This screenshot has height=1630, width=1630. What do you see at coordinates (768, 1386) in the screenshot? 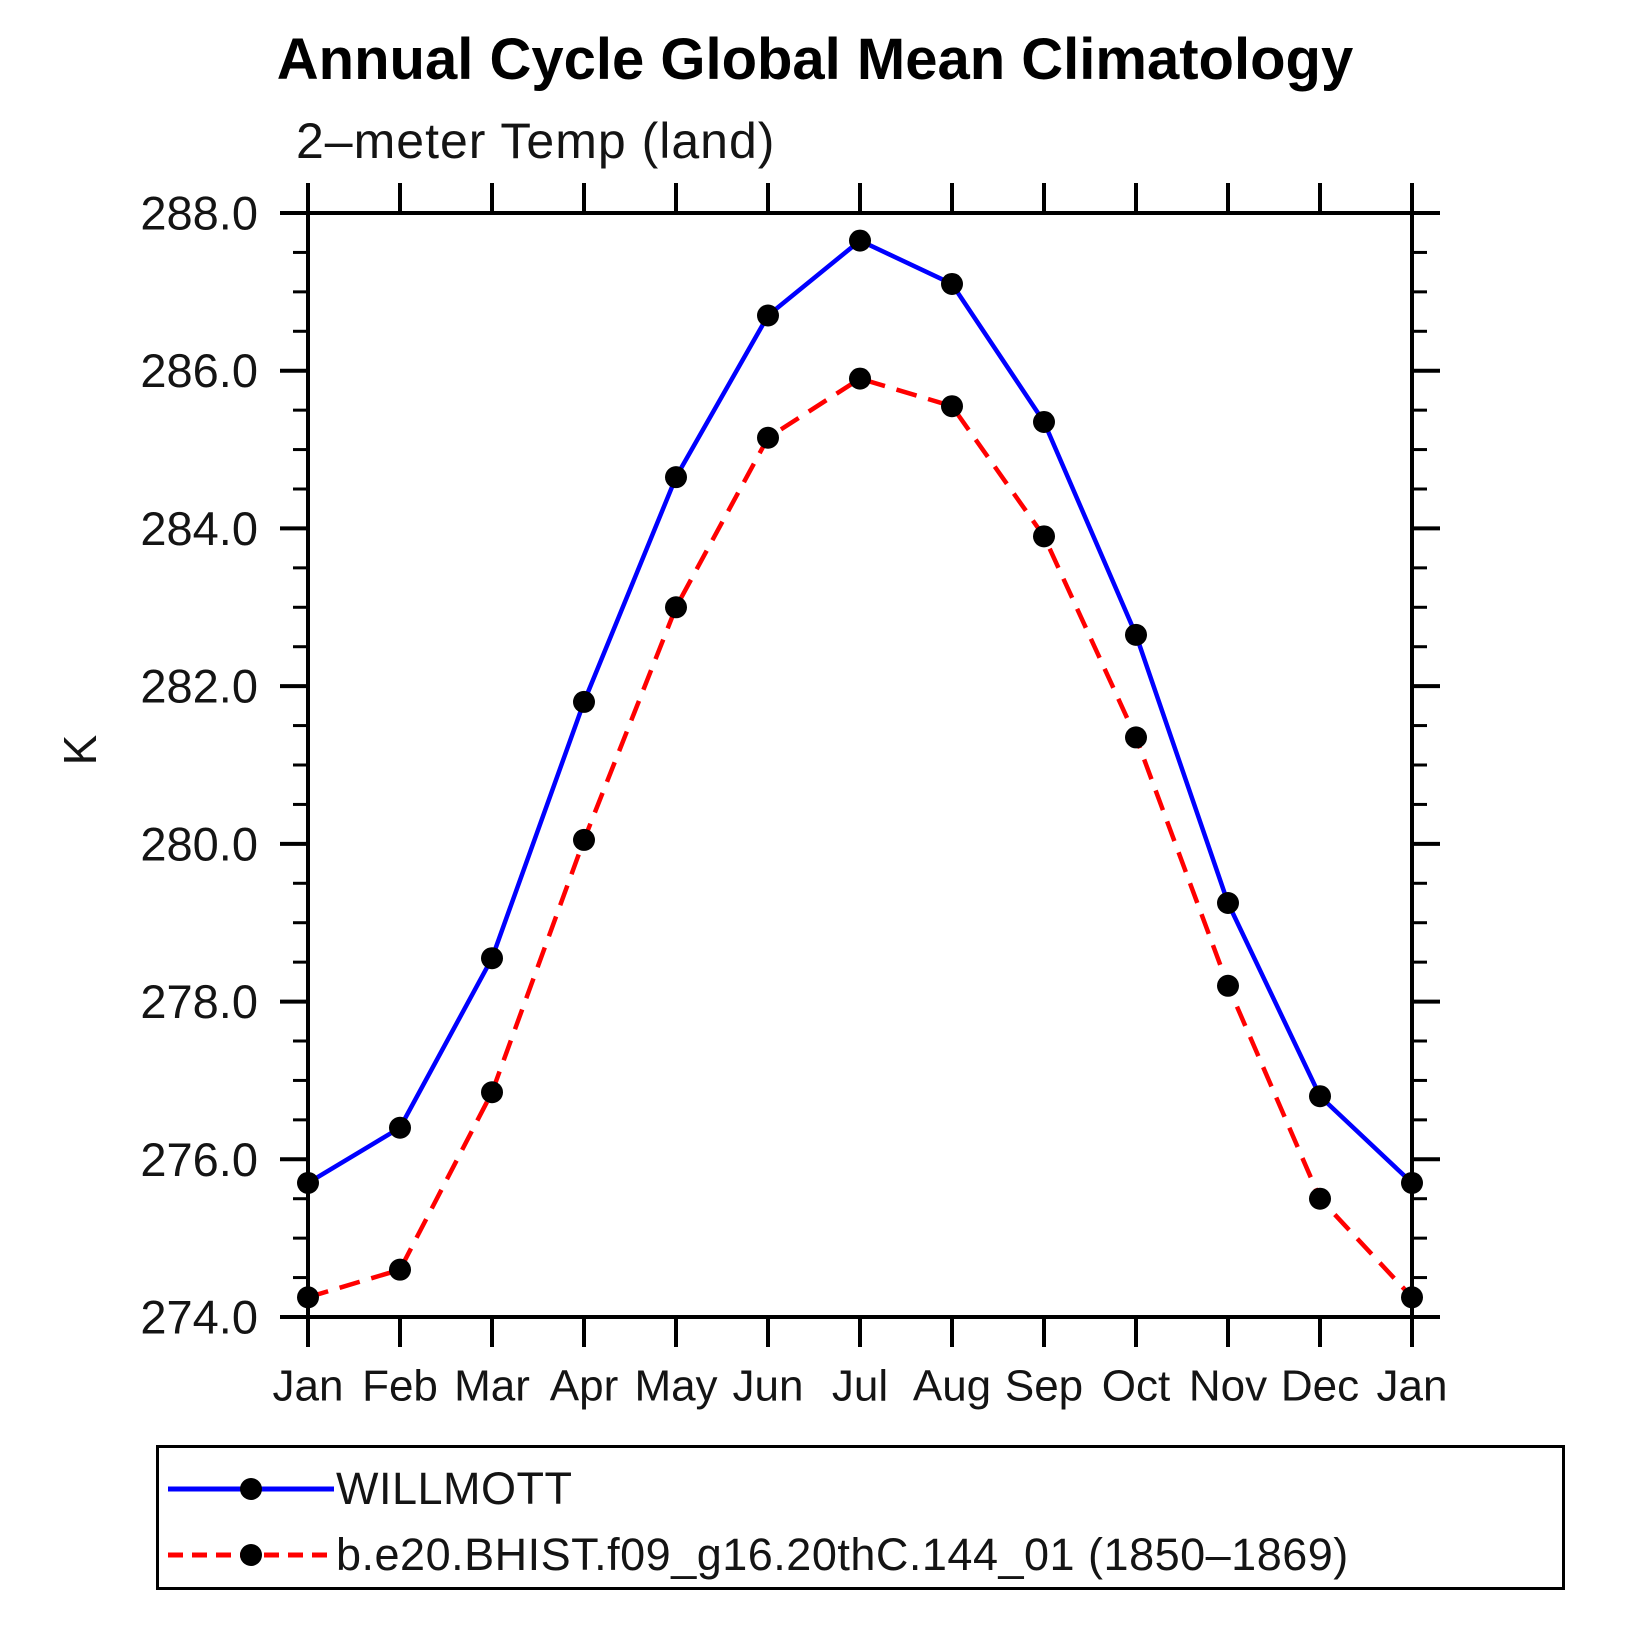
I see `x-tick-label: Jun` at bounding box center [768, 1386].